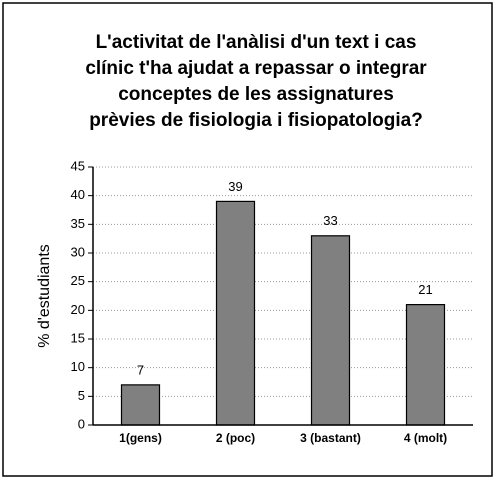 The height and width of the screenshot is (480, 496). What do you see at coordinates (78, 223) in the screenshot?
I see `y-tick-label: 35` at bounding box center [78, 223].